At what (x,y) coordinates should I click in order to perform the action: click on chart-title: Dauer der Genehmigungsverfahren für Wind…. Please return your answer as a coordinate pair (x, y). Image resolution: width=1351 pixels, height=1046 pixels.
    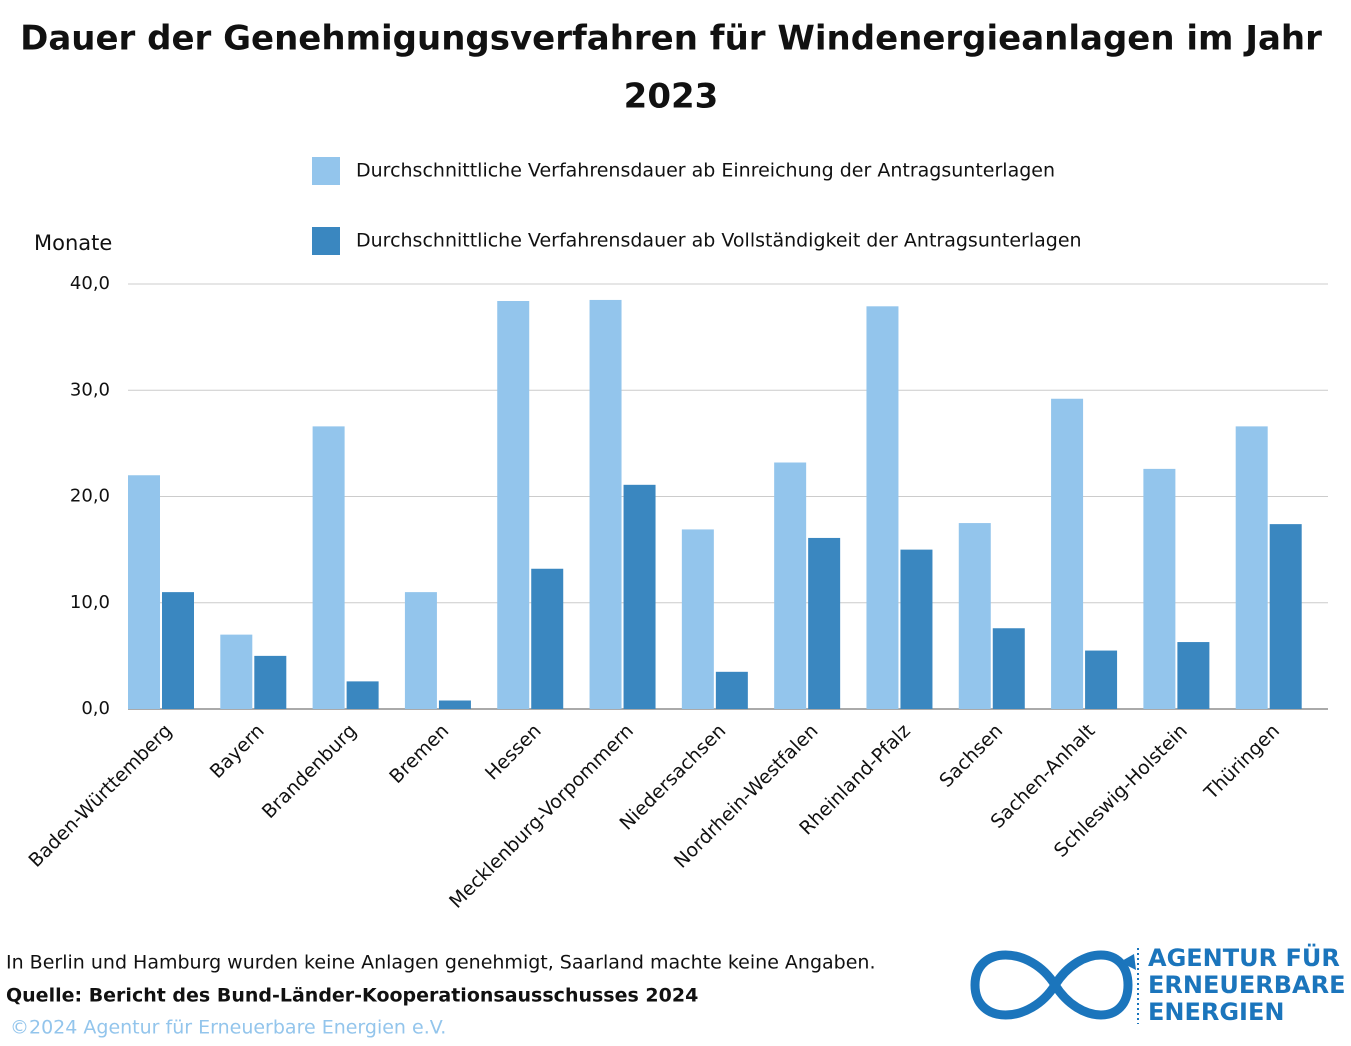
    Looking at the image, I should click on (671, 39).